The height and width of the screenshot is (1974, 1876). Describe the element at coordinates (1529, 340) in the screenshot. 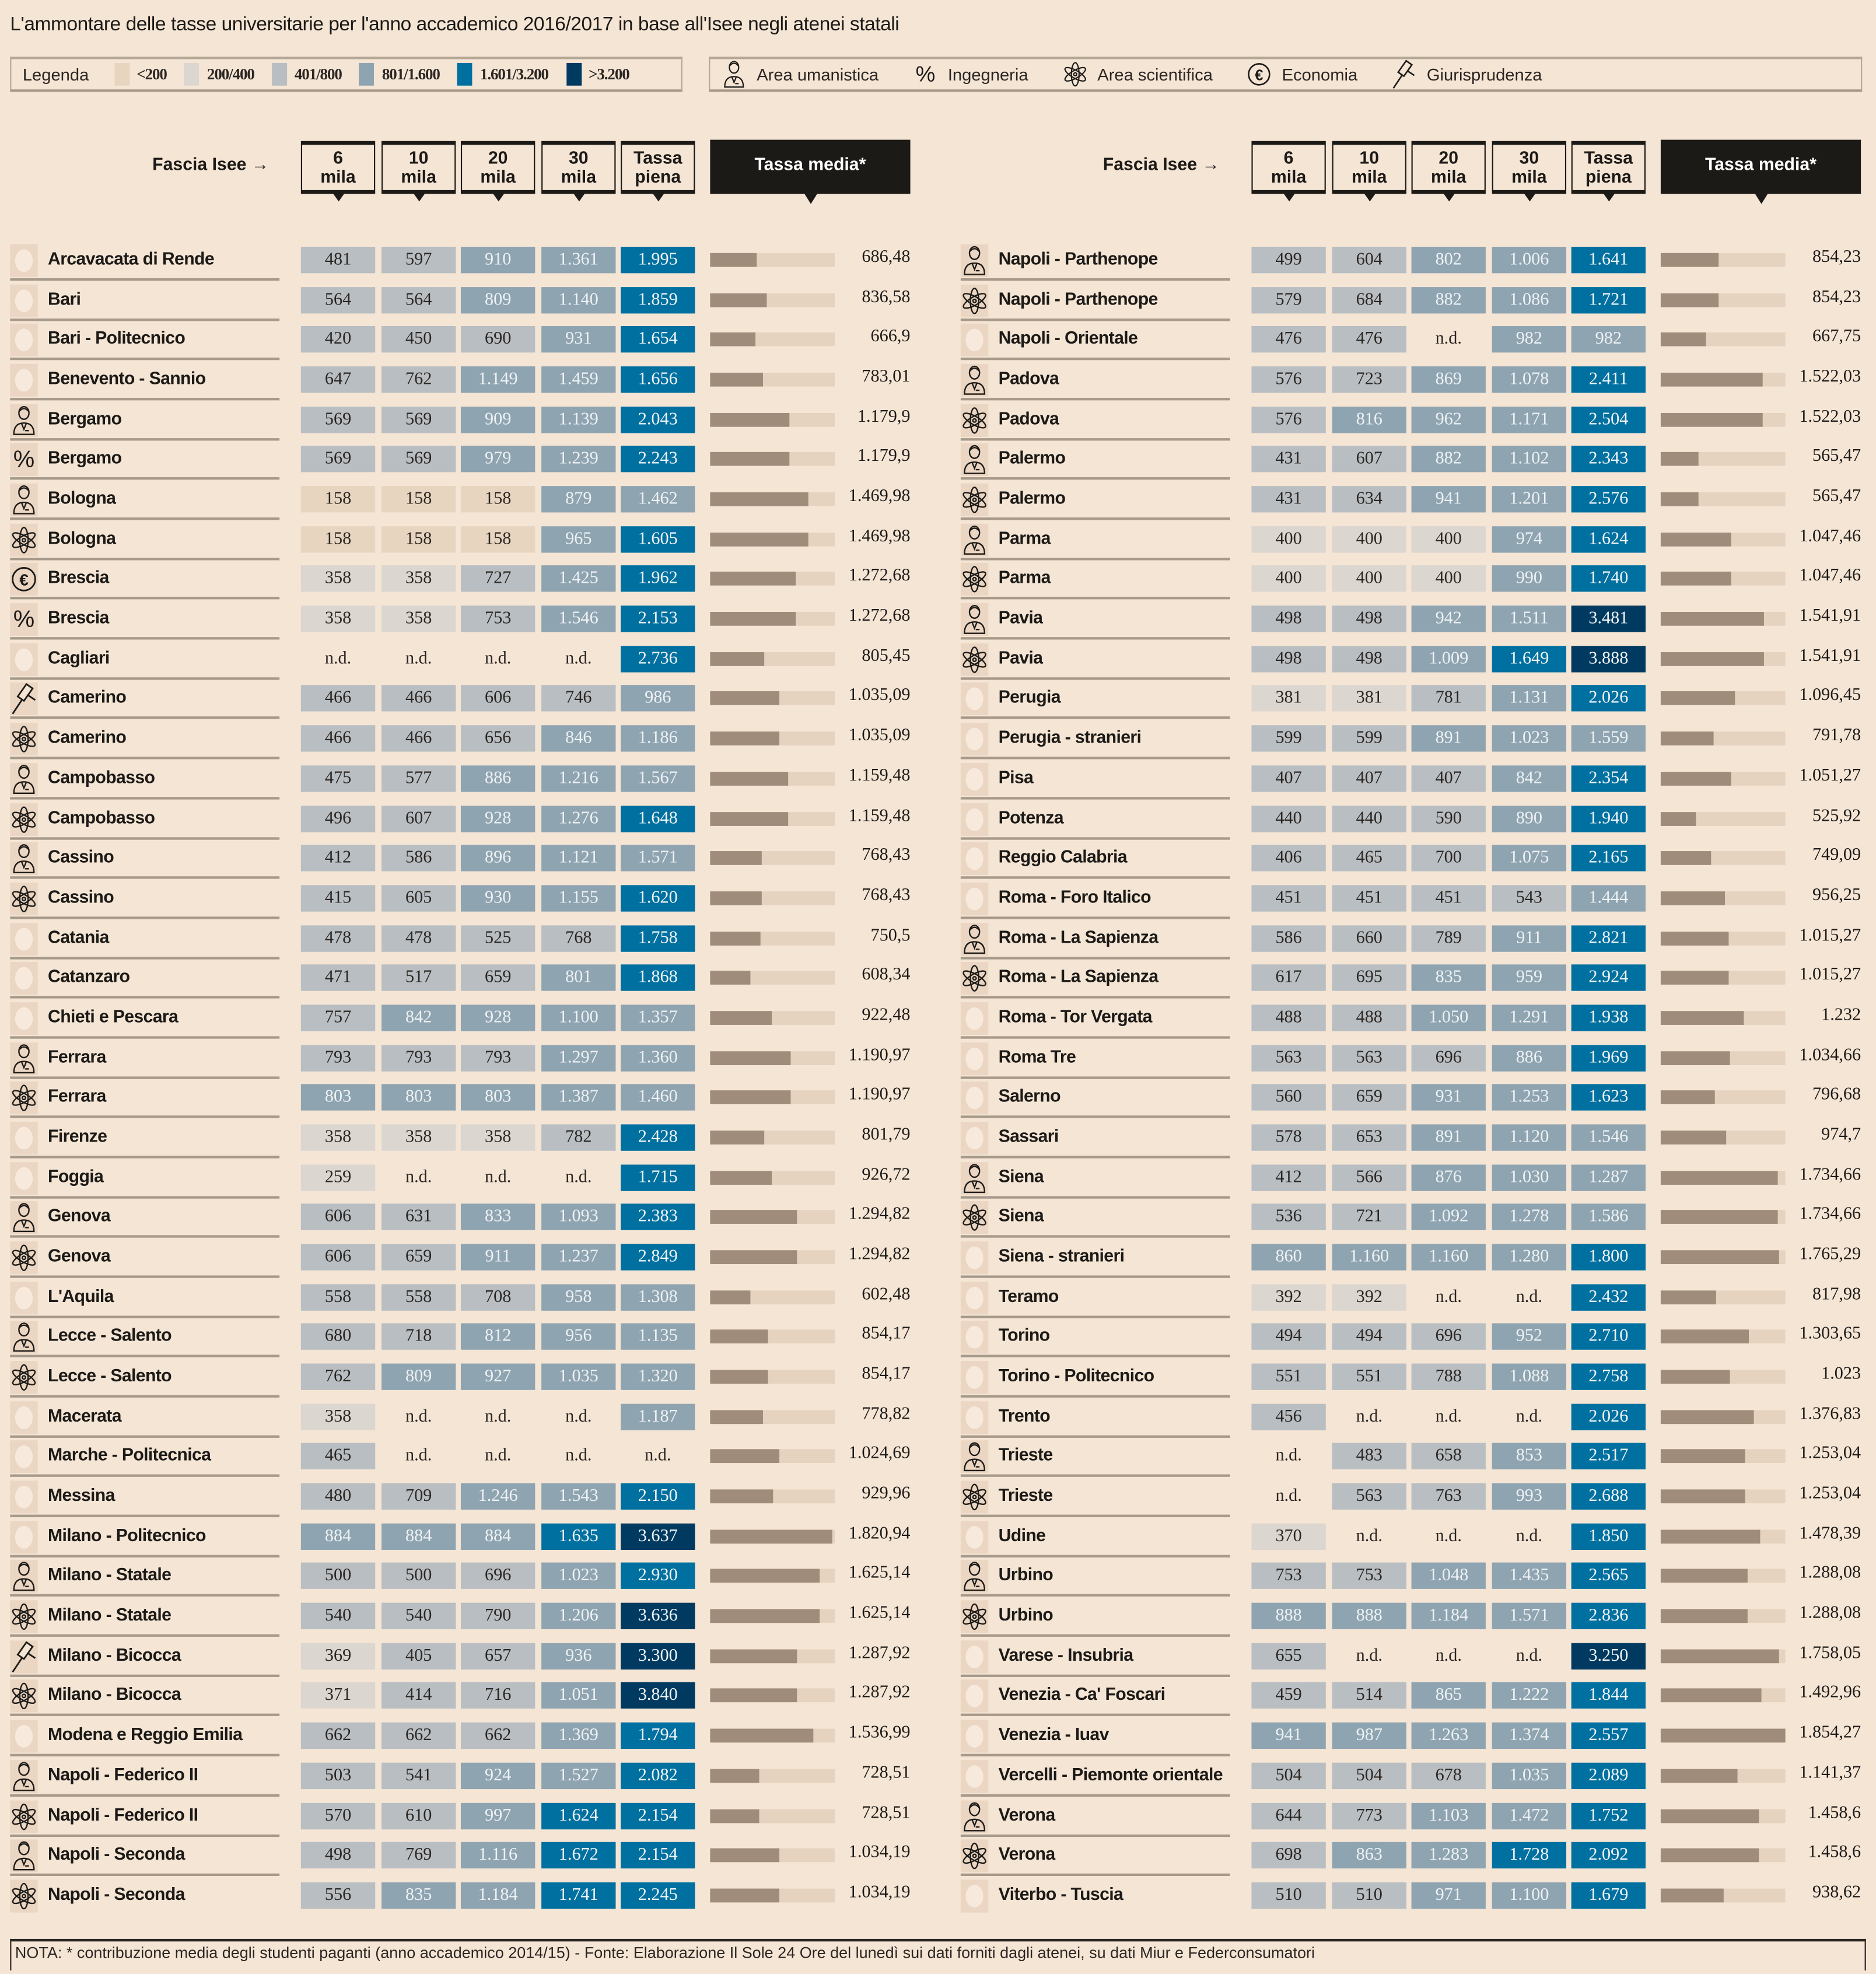

I see `fee-cell: 982` at that location.